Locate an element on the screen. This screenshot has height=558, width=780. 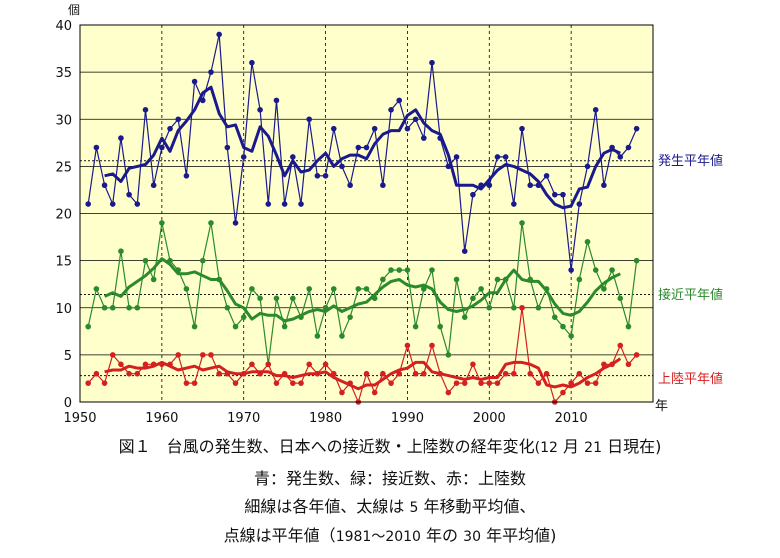
data-point-2-1976 is located at coordinates (293, 383).